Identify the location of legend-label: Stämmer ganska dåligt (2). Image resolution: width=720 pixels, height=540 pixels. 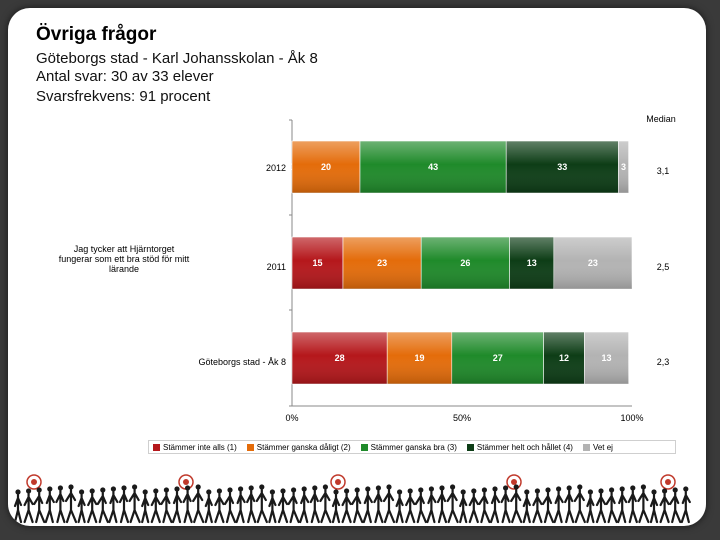
(303, 447).